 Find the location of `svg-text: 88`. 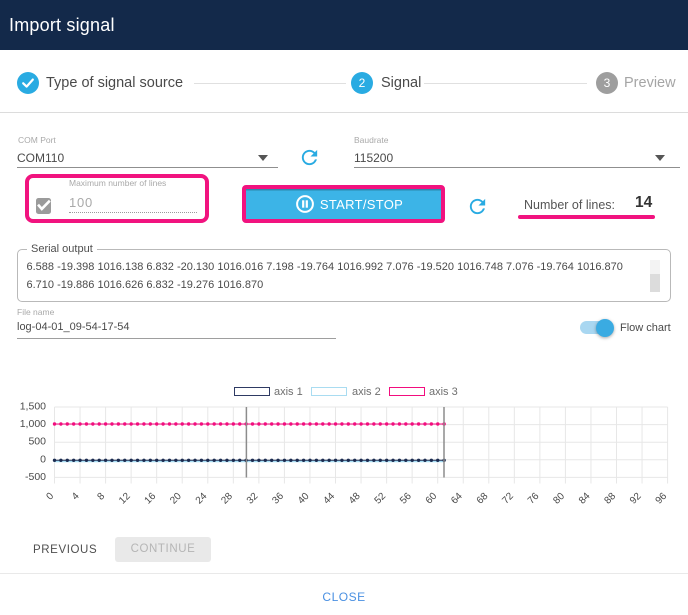

svg-text: 88 is located at coordinates (610, 499).